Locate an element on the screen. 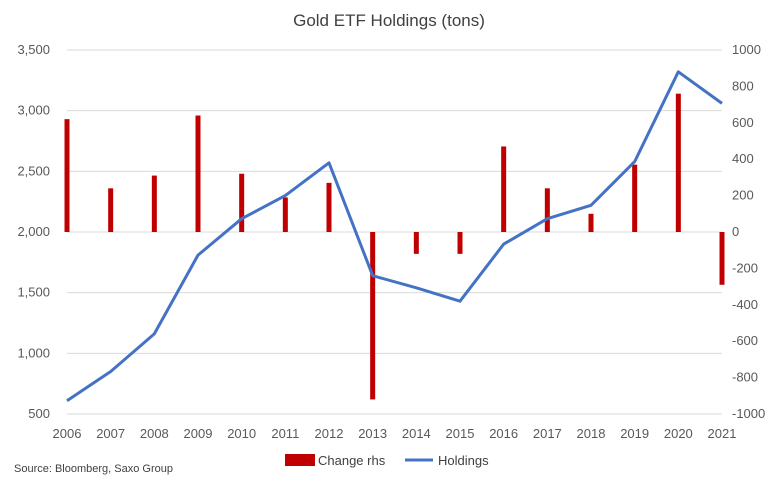 The image size is (778, 485). left-axis-tick-label: 1,000 is located at coordinates (33, 352).